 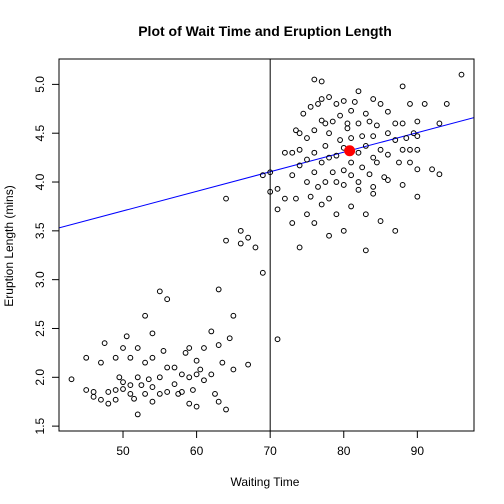 What do you see at coordinates (40, 181) in the screenshot?
I see `y-tick-label: 4.0` at bounding box center [40, 181].